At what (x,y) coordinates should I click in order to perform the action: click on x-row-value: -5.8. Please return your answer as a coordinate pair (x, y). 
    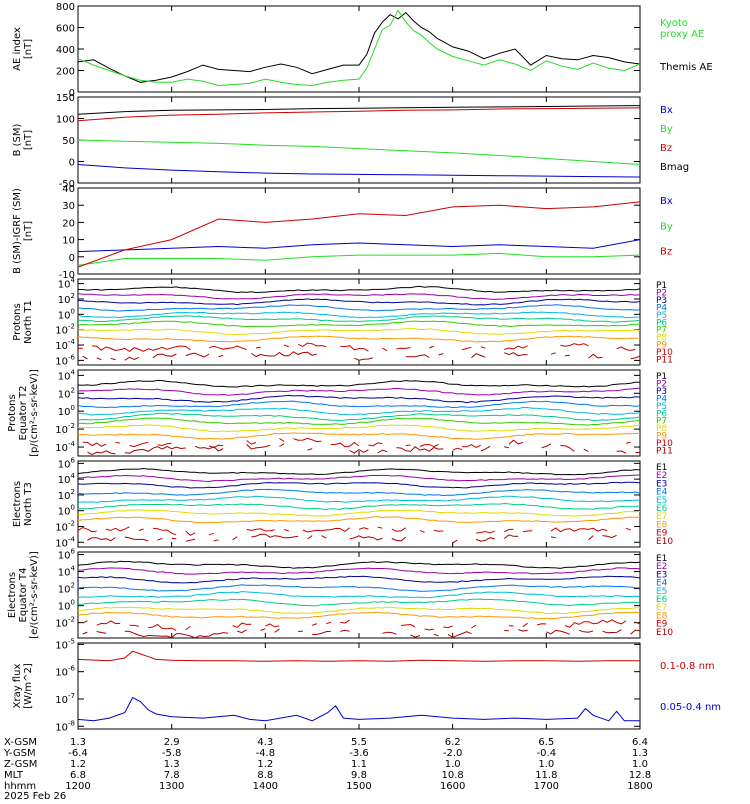
    Looking at the image, I should click on (172, 753).